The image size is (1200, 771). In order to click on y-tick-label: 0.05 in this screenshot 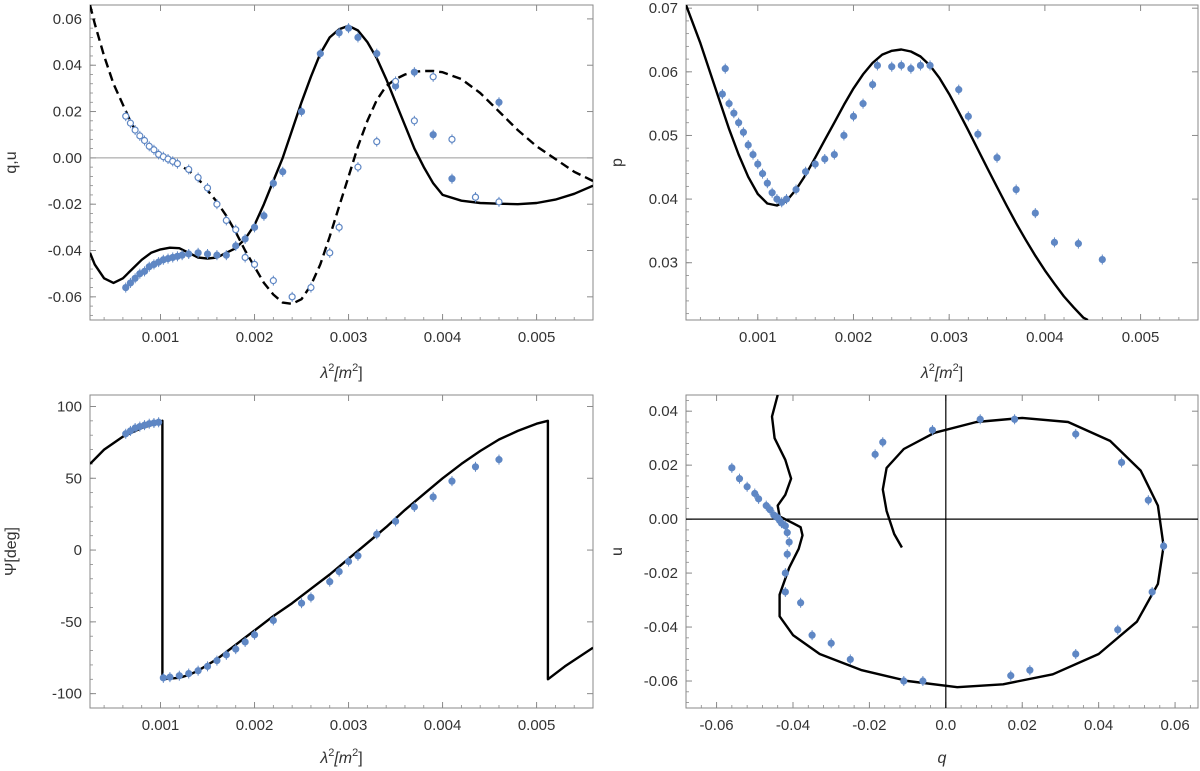, I will do `click(663, 135)`.